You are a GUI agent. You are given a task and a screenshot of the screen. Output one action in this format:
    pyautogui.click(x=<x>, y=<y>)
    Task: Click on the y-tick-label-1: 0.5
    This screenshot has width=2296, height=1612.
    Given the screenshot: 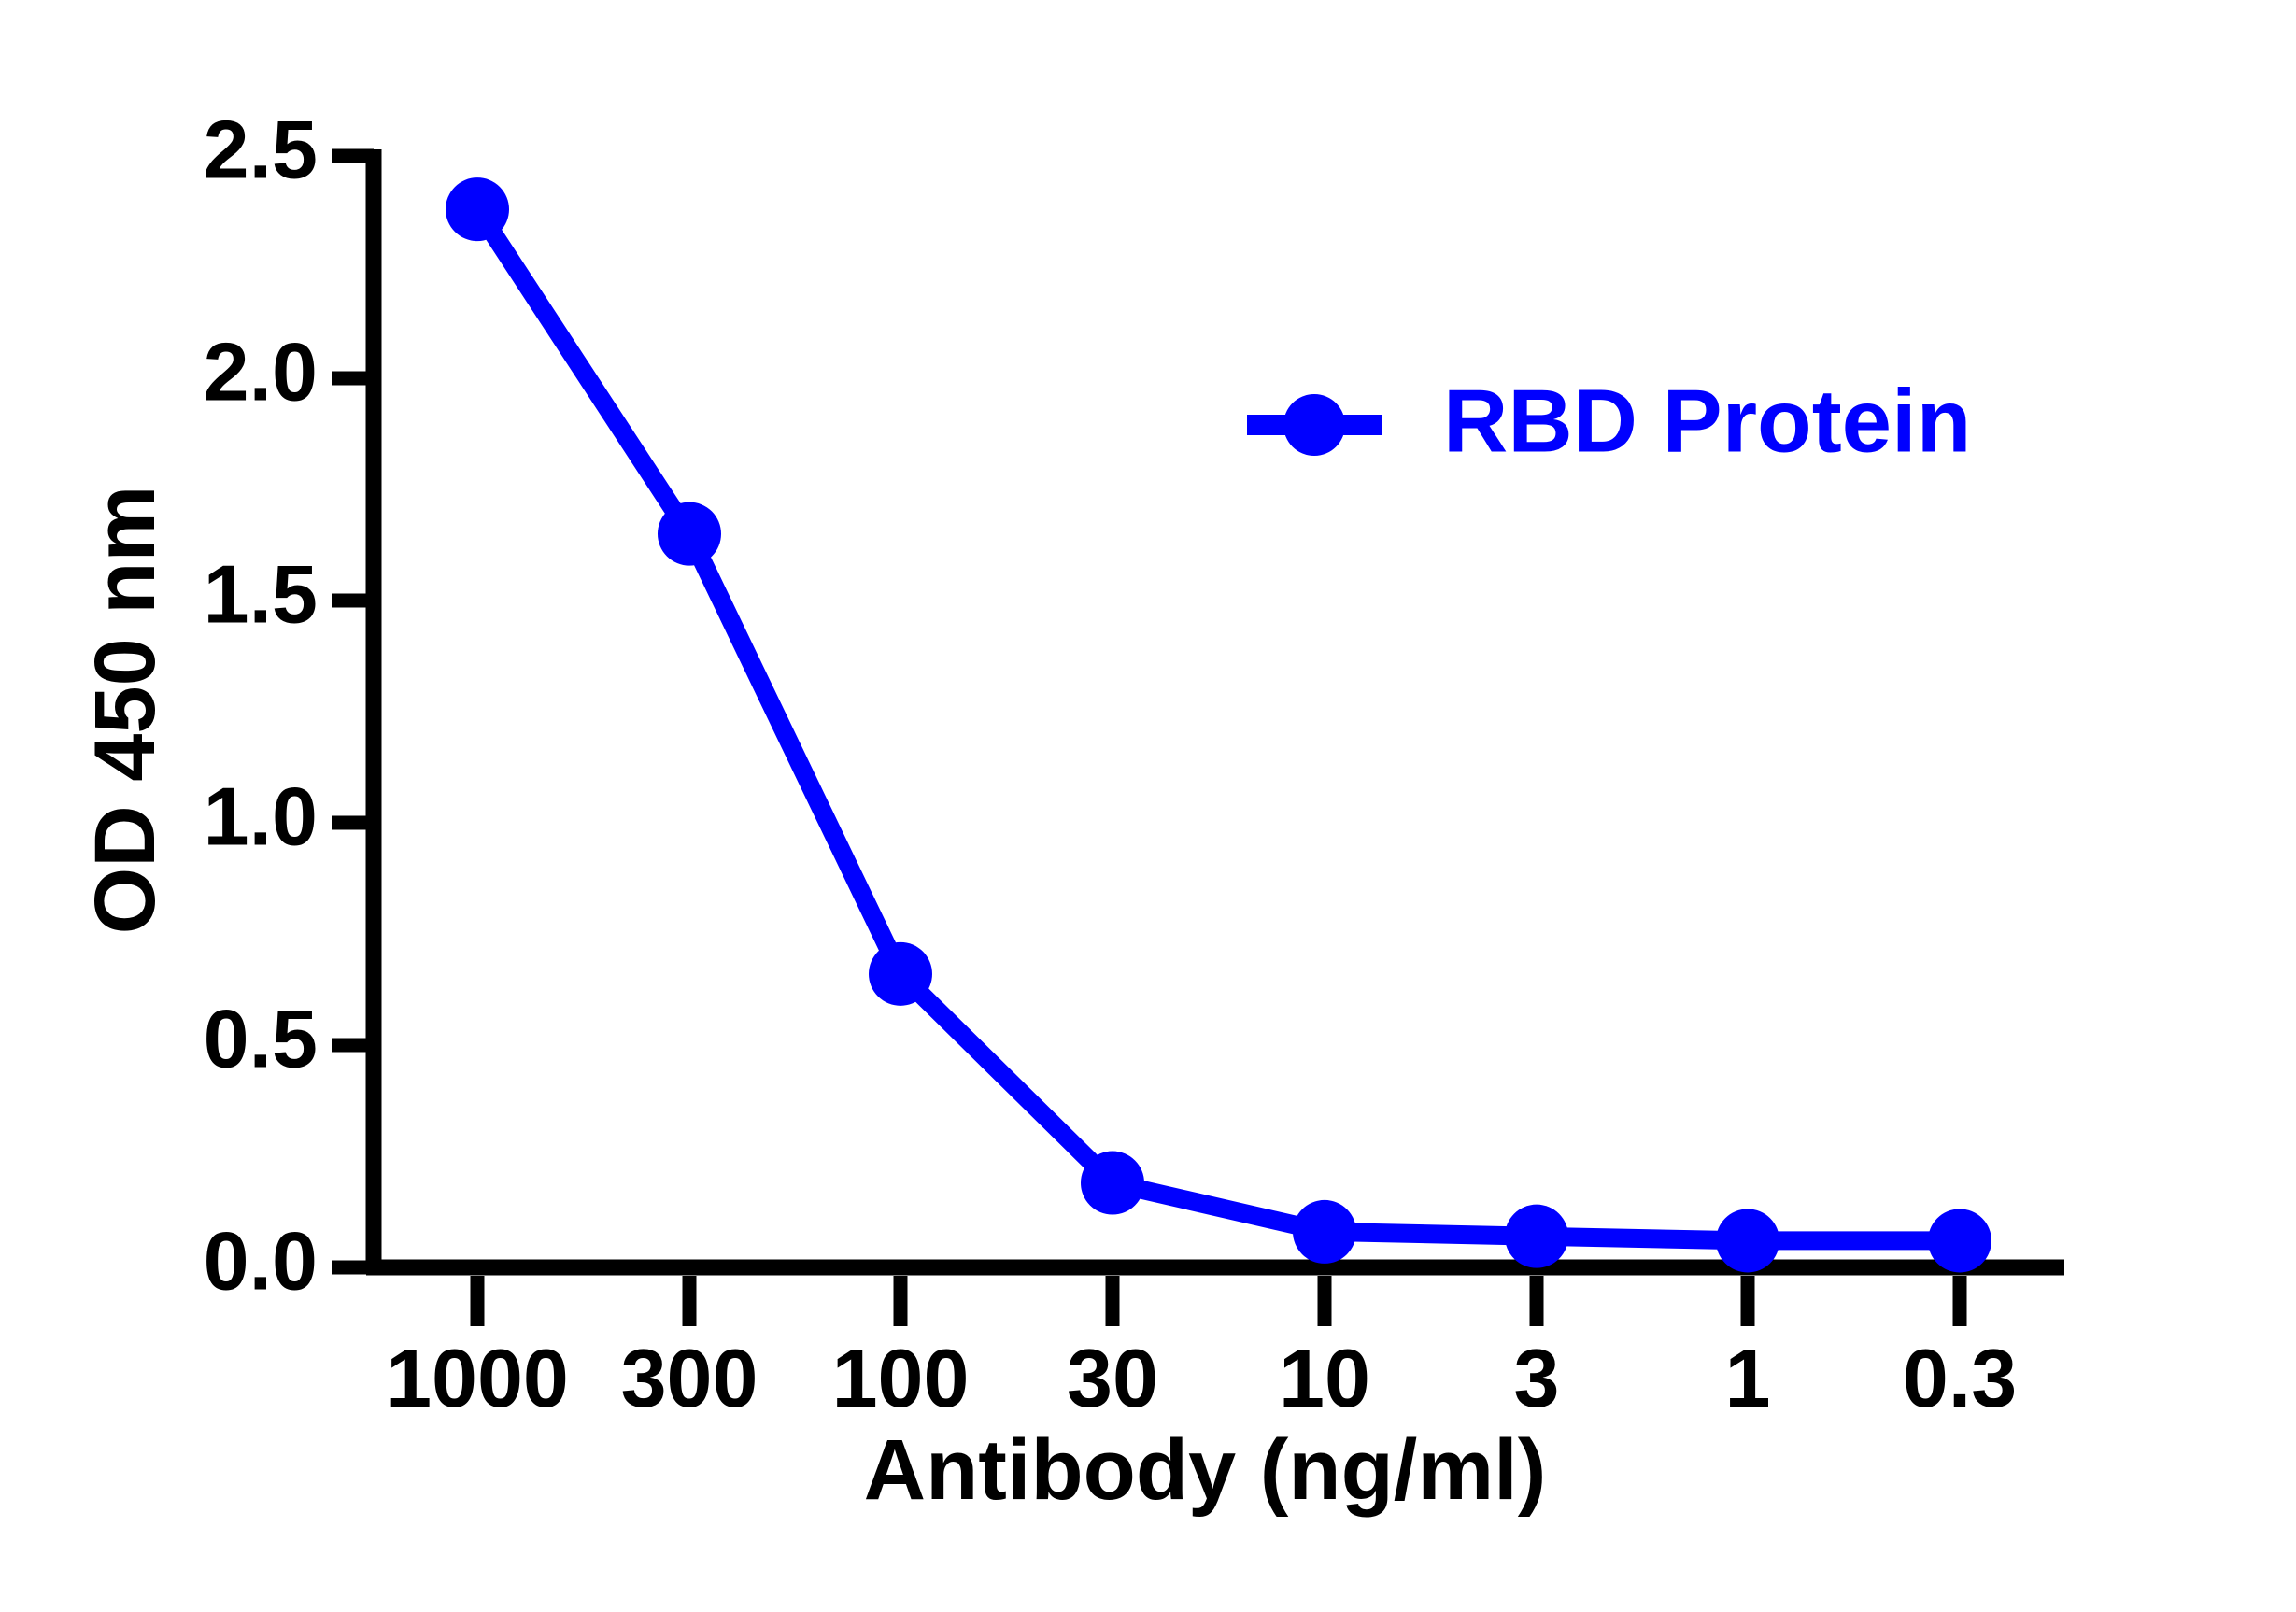 What is the action you would take?
    pyautogui.click(x=261, y=1038)
    